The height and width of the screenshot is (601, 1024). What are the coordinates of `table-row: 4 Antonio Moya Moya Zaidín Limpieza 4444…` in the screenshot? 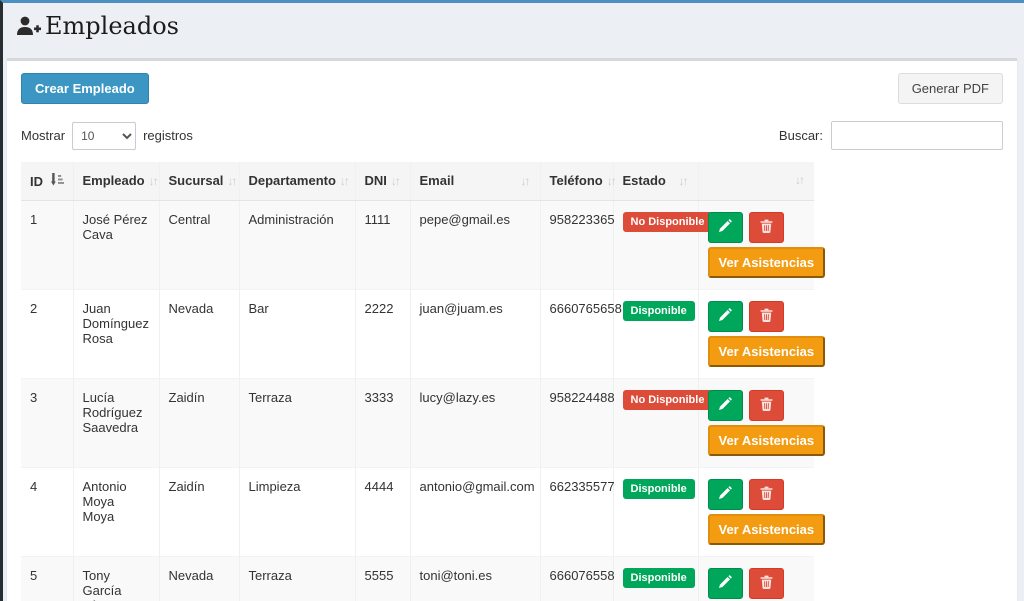 It's located at (423, 512).